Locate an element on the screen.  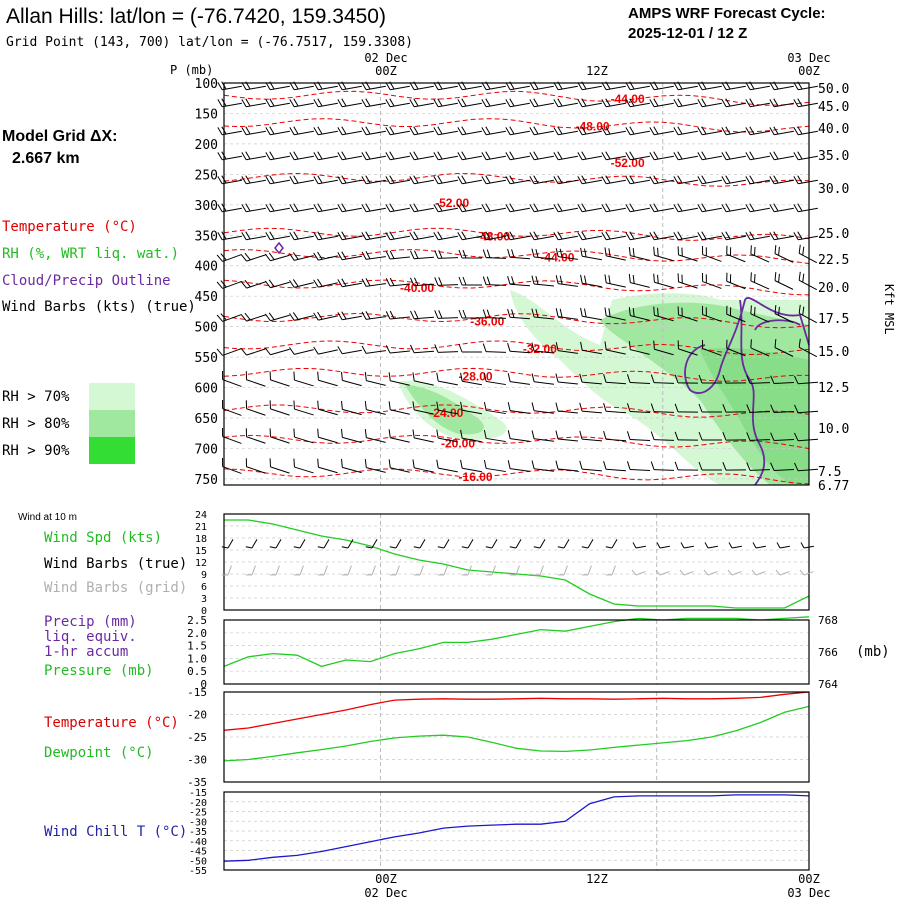
forecast-cycle-value: 2025-12-01 / 12 Z is located at coordinates (687, 33).